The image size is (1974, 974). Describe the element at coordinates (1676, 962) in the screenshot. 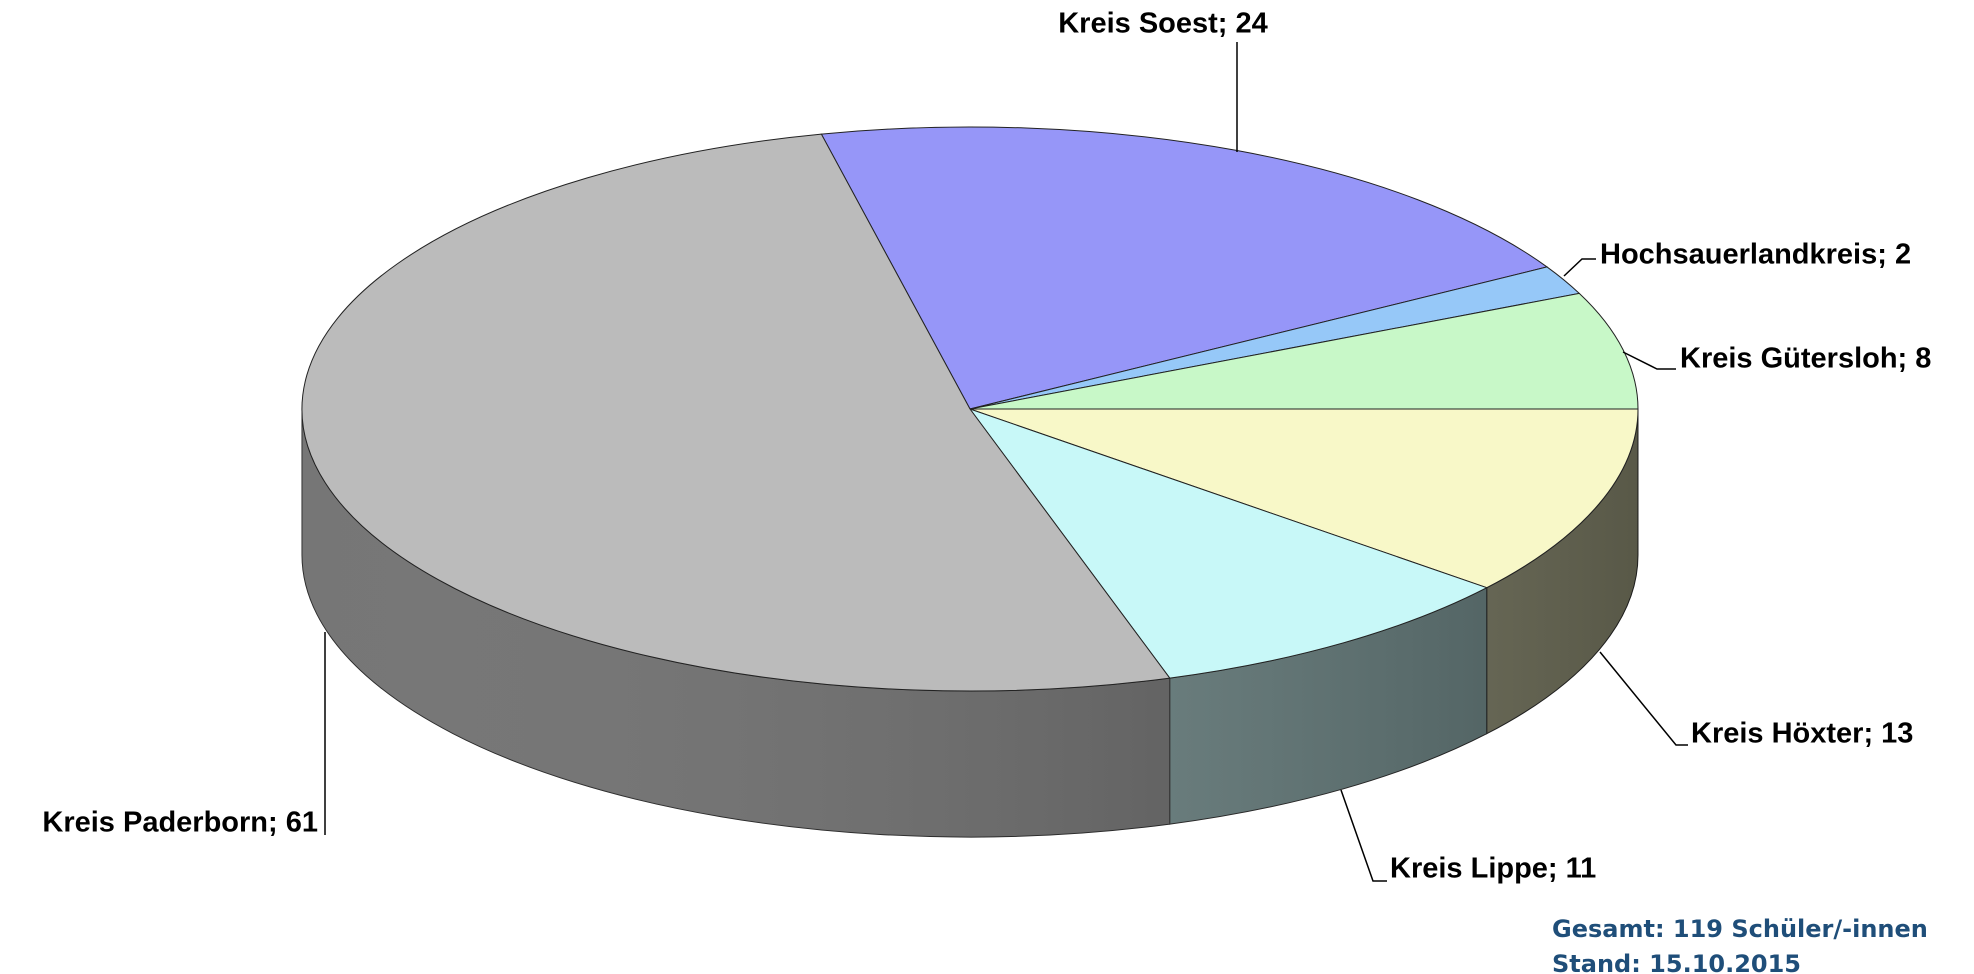

I see `annotation: Stand: 15.10.2015` at that location.